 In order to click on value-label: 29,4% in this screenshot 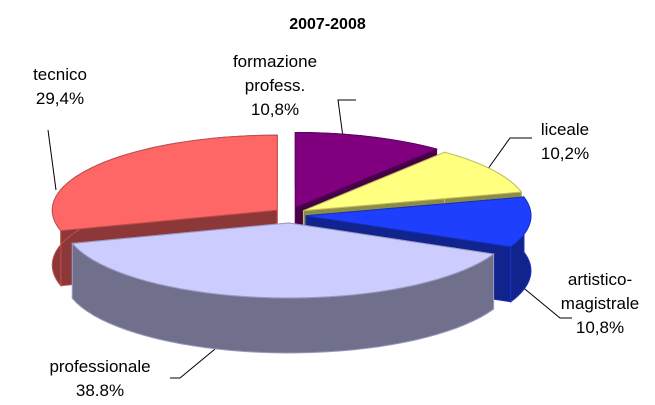, I will do `click(60, 98)`.